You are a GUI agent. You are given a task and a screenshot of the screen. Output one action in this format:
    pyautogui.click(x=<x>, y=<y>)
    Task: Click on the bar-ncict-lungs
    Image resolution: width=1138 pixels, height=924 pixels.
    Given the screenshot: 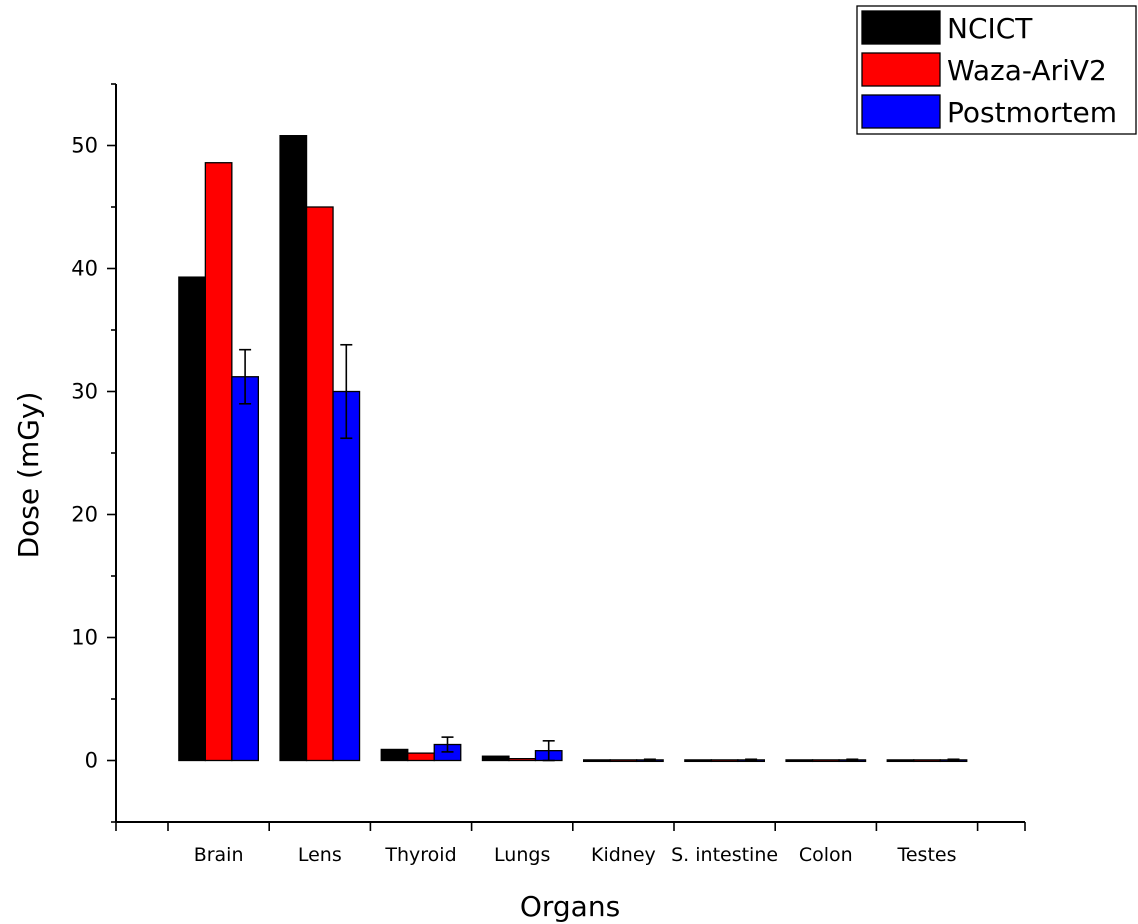 What is the action you would take?
    pyautogui.click(x=495, y=758)
    